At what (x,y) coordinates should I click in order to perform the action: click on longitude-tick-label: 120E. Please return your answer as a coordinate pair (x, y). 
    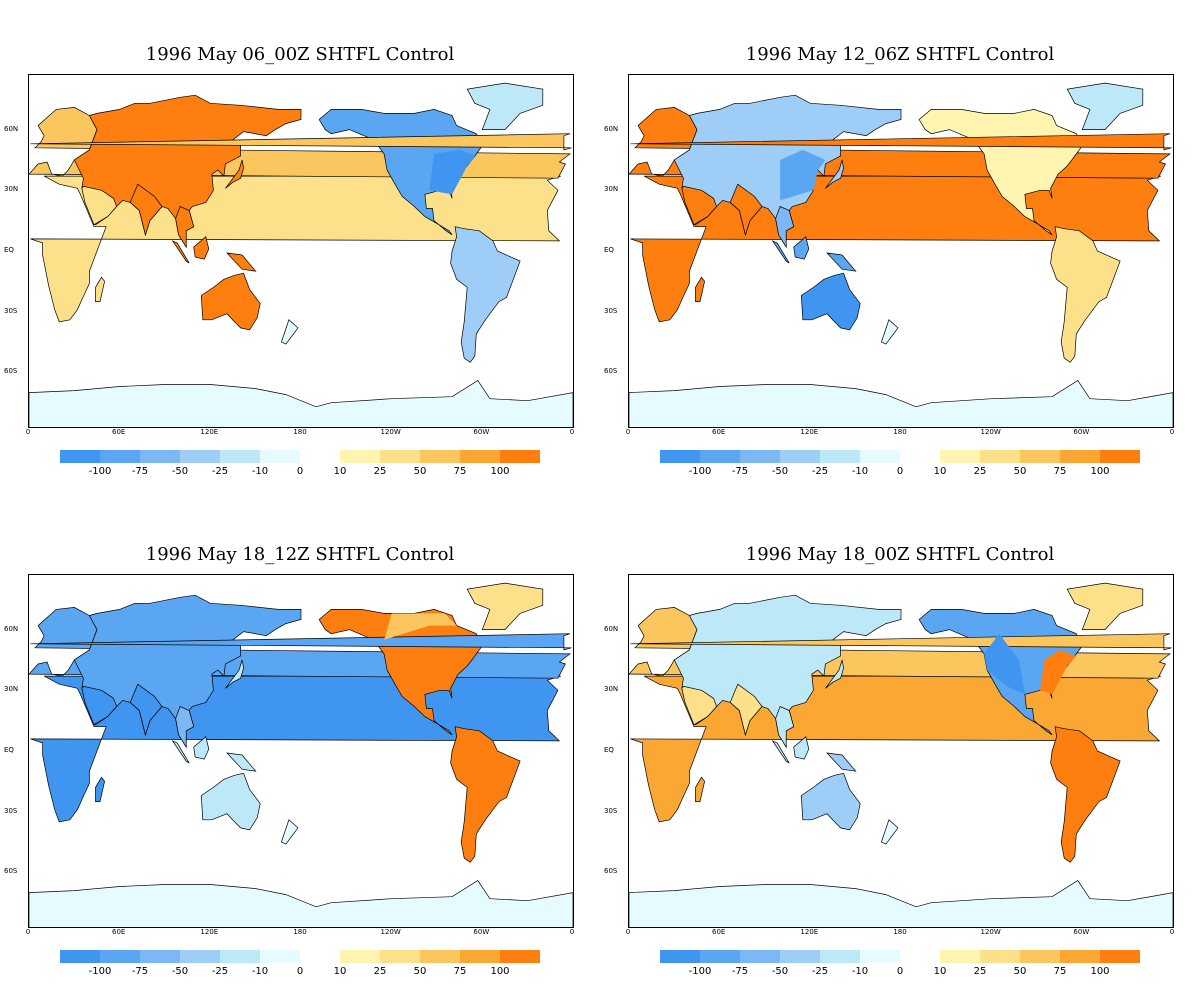
    Looking at the image, I should click on (809, 932).